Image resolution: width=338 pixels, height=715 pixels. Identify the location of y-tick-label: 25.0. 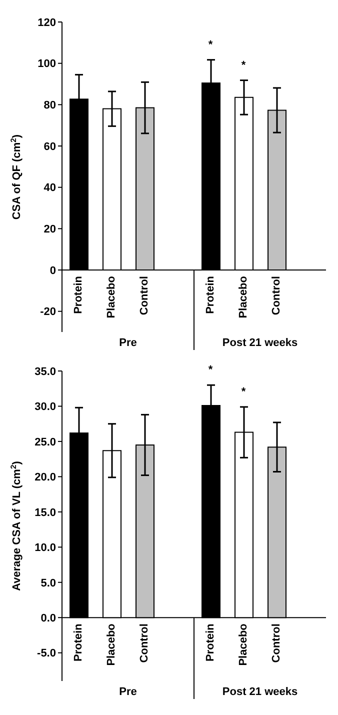
(45, 442).